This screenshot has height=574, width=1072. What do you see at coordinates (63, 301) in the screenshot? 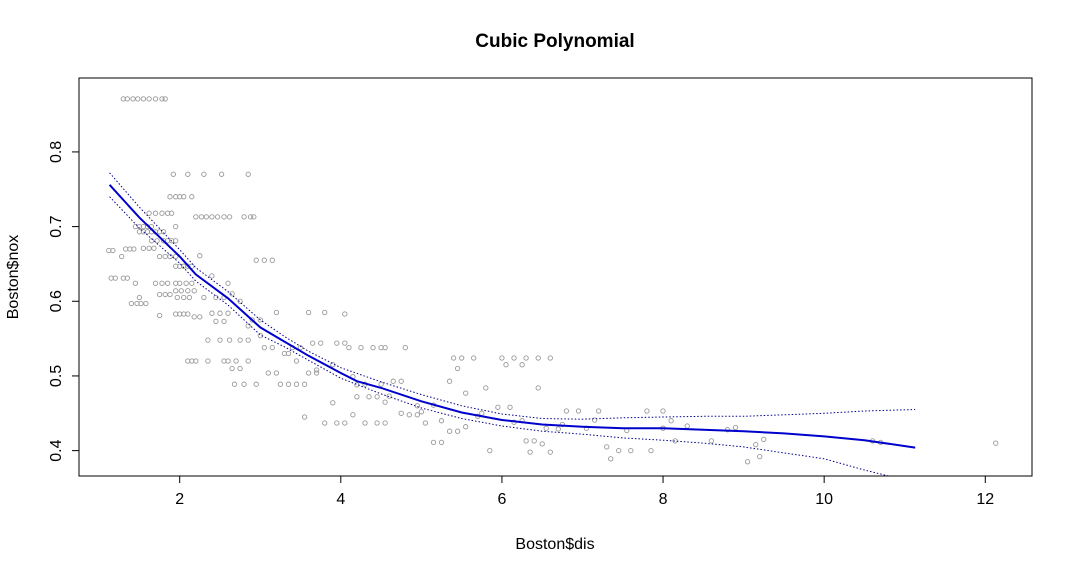
I see `y-axis: 0.4 0.5 0.6 0.7 0.8` at bounding box center [63, 301].